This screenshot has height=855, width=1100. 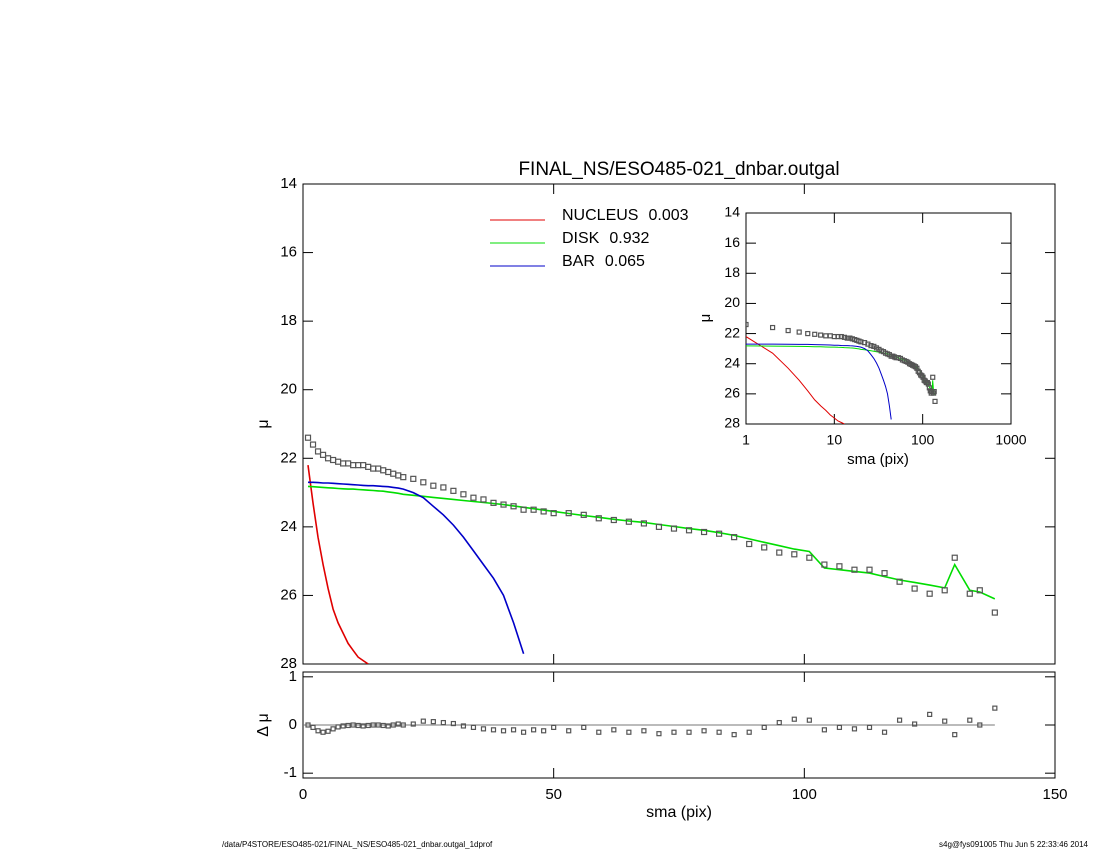 What do you see at coordinates (288, 252) in the screenshot?
I see `y-tick-label: 16` at bounding box center [288, 252].